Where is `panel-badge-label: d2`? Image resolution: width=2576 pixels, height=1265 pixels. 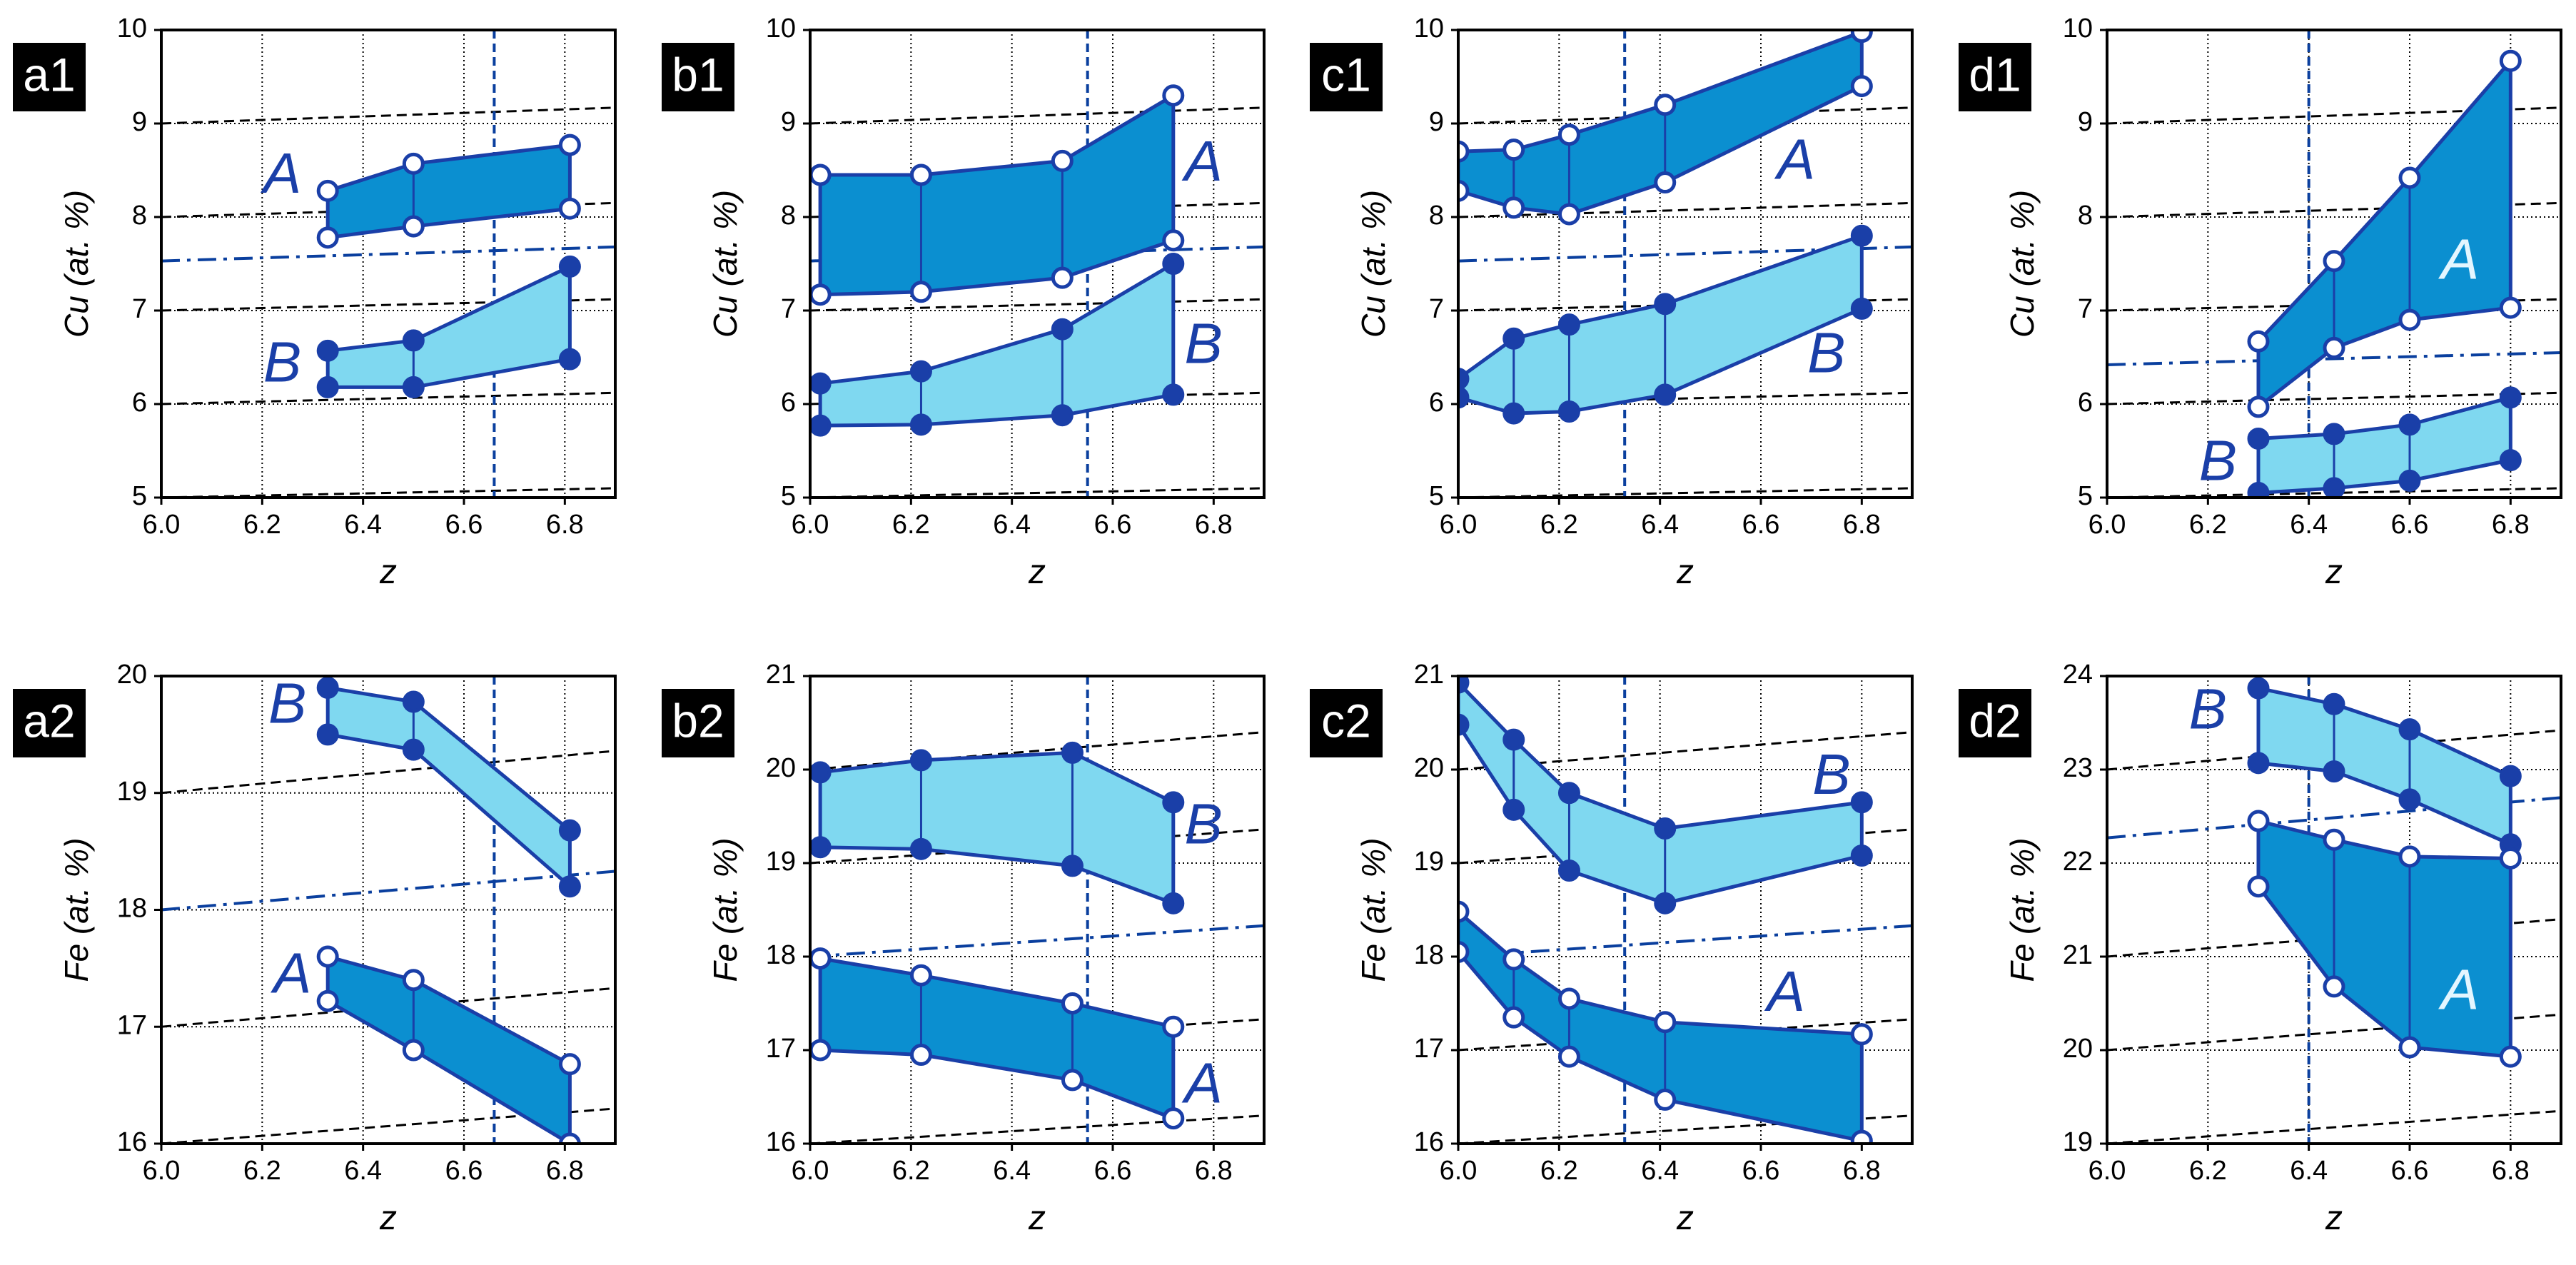
panel-badge-label: d2 is located at coordinates (1995, 720).